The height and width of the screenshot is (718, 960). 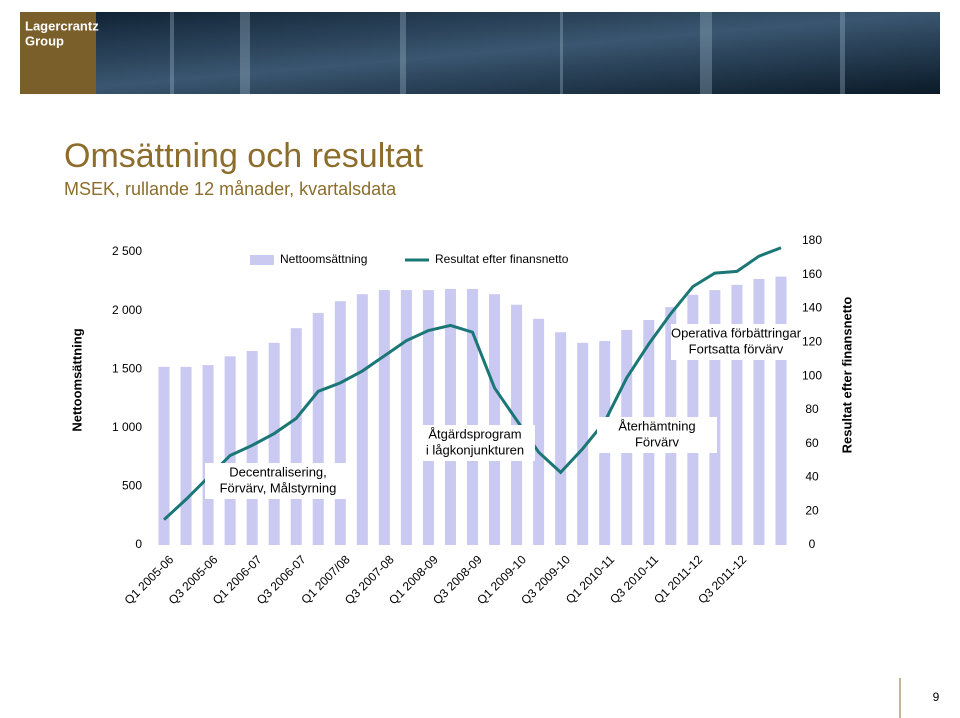 I want to click on y2-tick-label: 180, so click(x=812, y=240).